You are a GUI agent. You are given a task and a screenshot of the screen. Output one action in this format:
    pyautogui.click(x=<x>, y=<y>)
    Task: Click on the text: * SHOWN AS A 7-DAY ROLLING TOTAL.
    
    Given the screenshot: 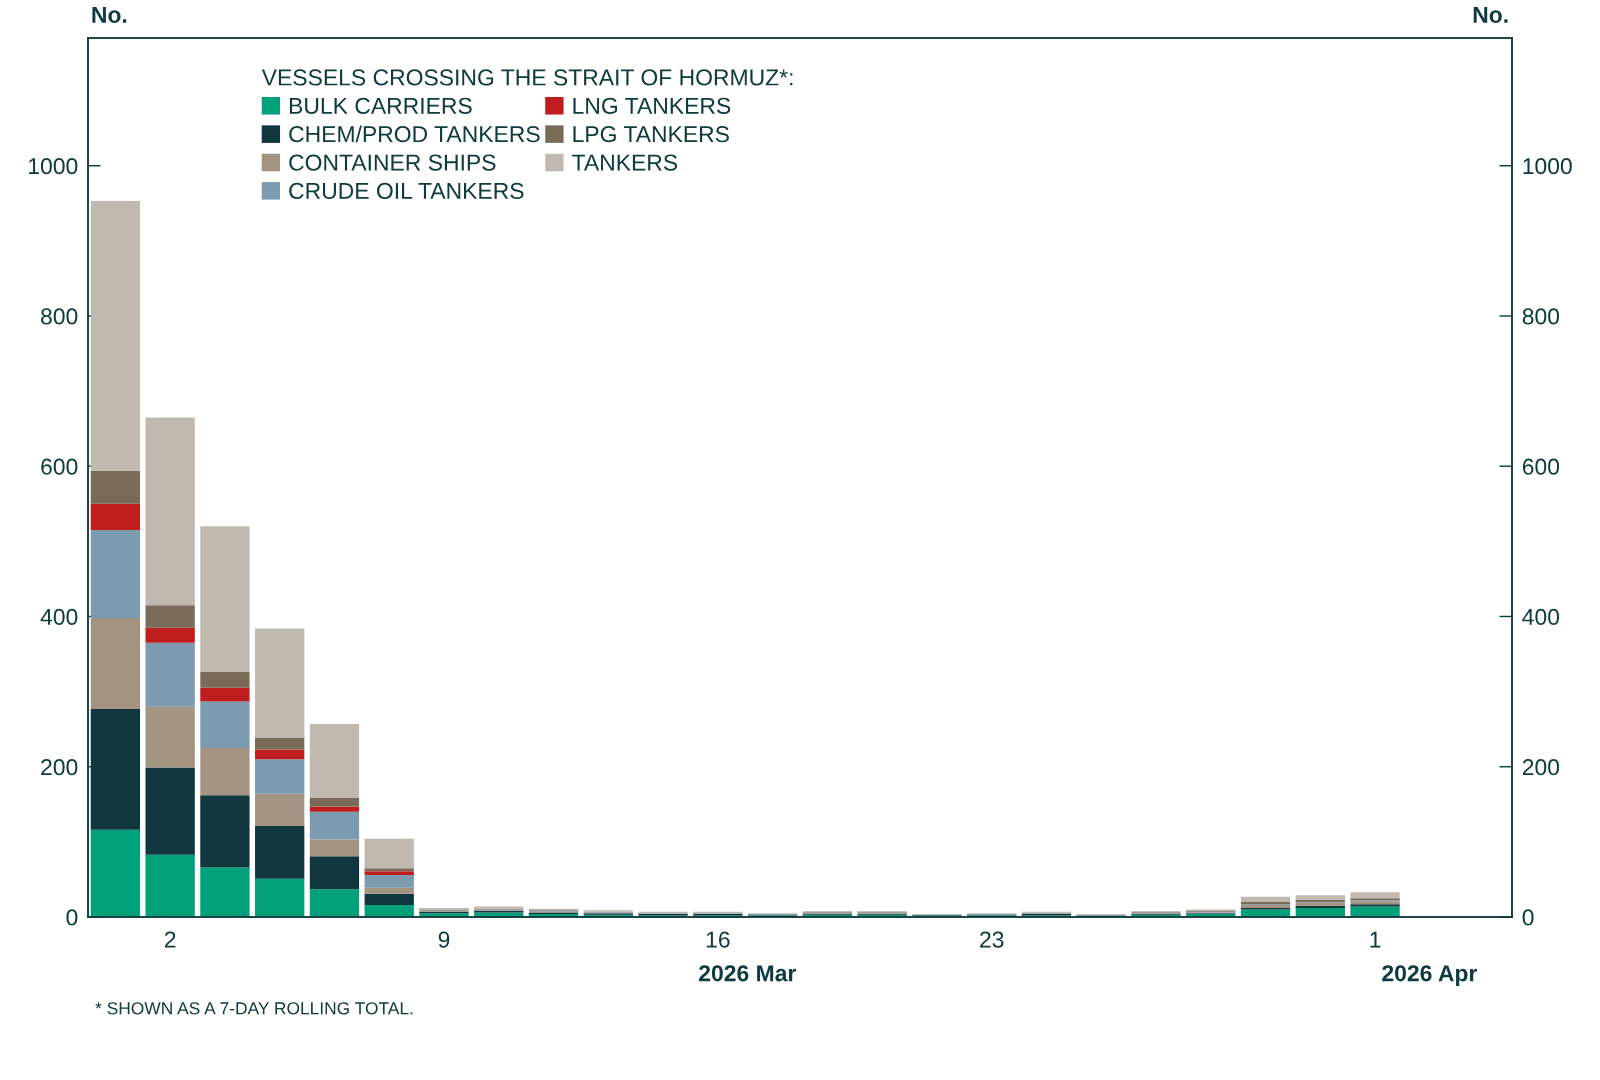 What is the action you would take?
    pyautogui.click(x=254, y=1008)
    